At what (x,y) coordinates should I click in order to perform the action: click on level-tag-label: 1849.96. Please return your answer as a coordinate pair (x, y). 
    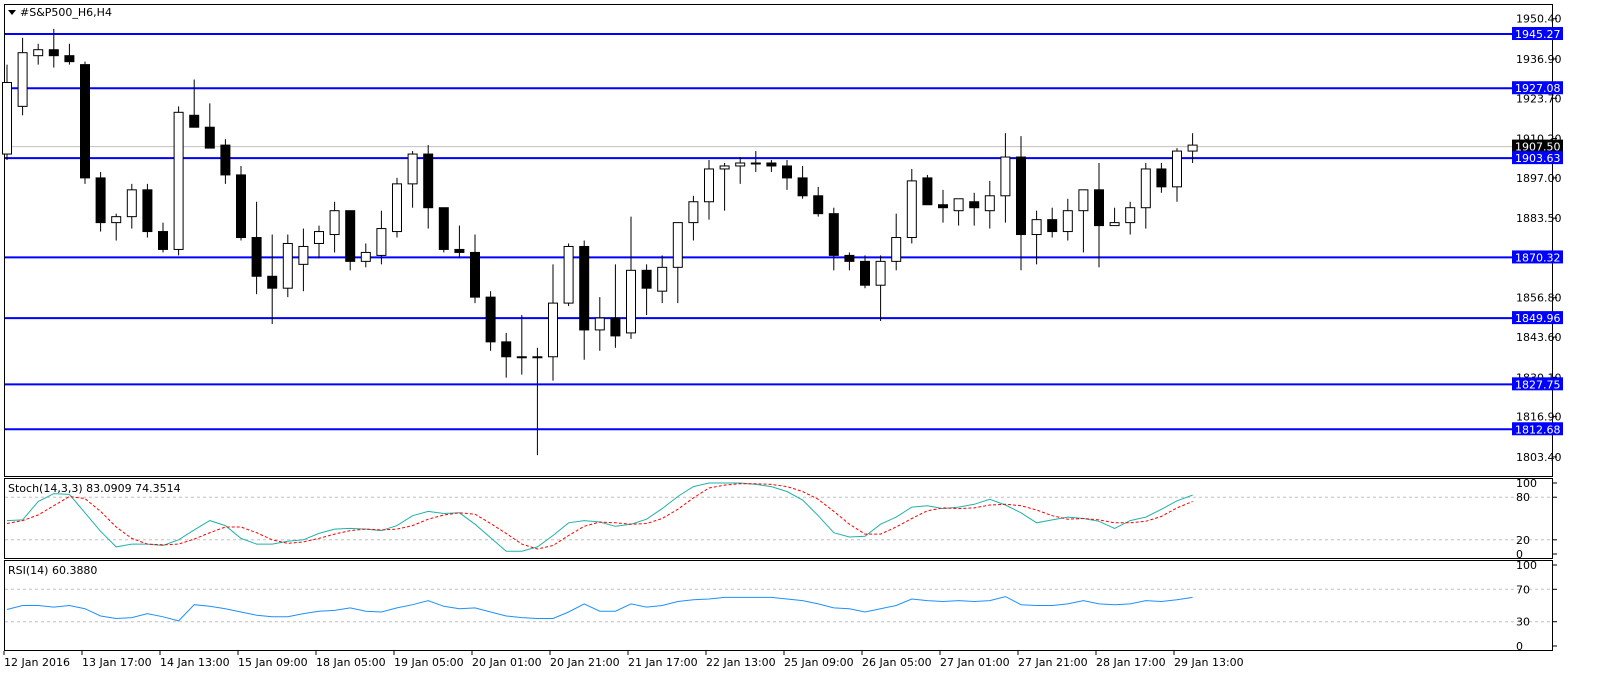
    Looking at the image, I should click on (1538, 318).